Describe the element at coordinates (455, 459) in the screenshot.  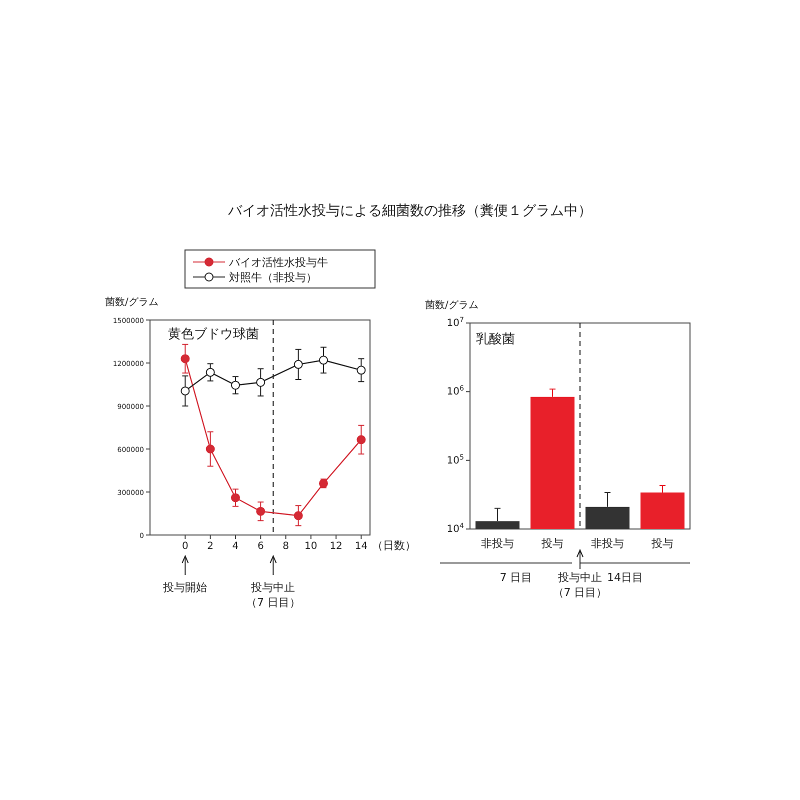
I see `y-tick-label: 10$^{5}$` at that location.